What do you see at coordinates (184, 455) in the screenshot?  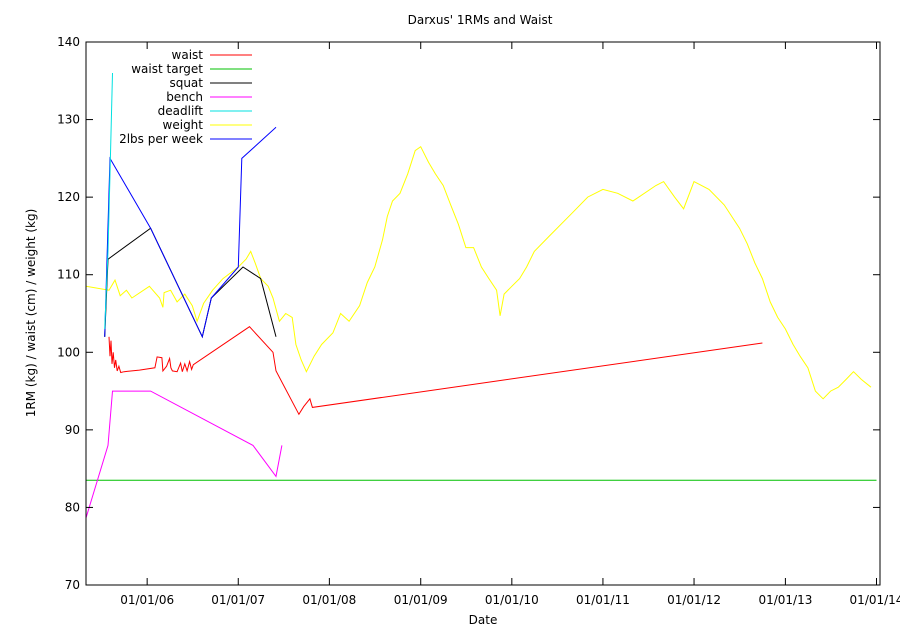 I see `series-line-bench` at bounding box center [184, 455].